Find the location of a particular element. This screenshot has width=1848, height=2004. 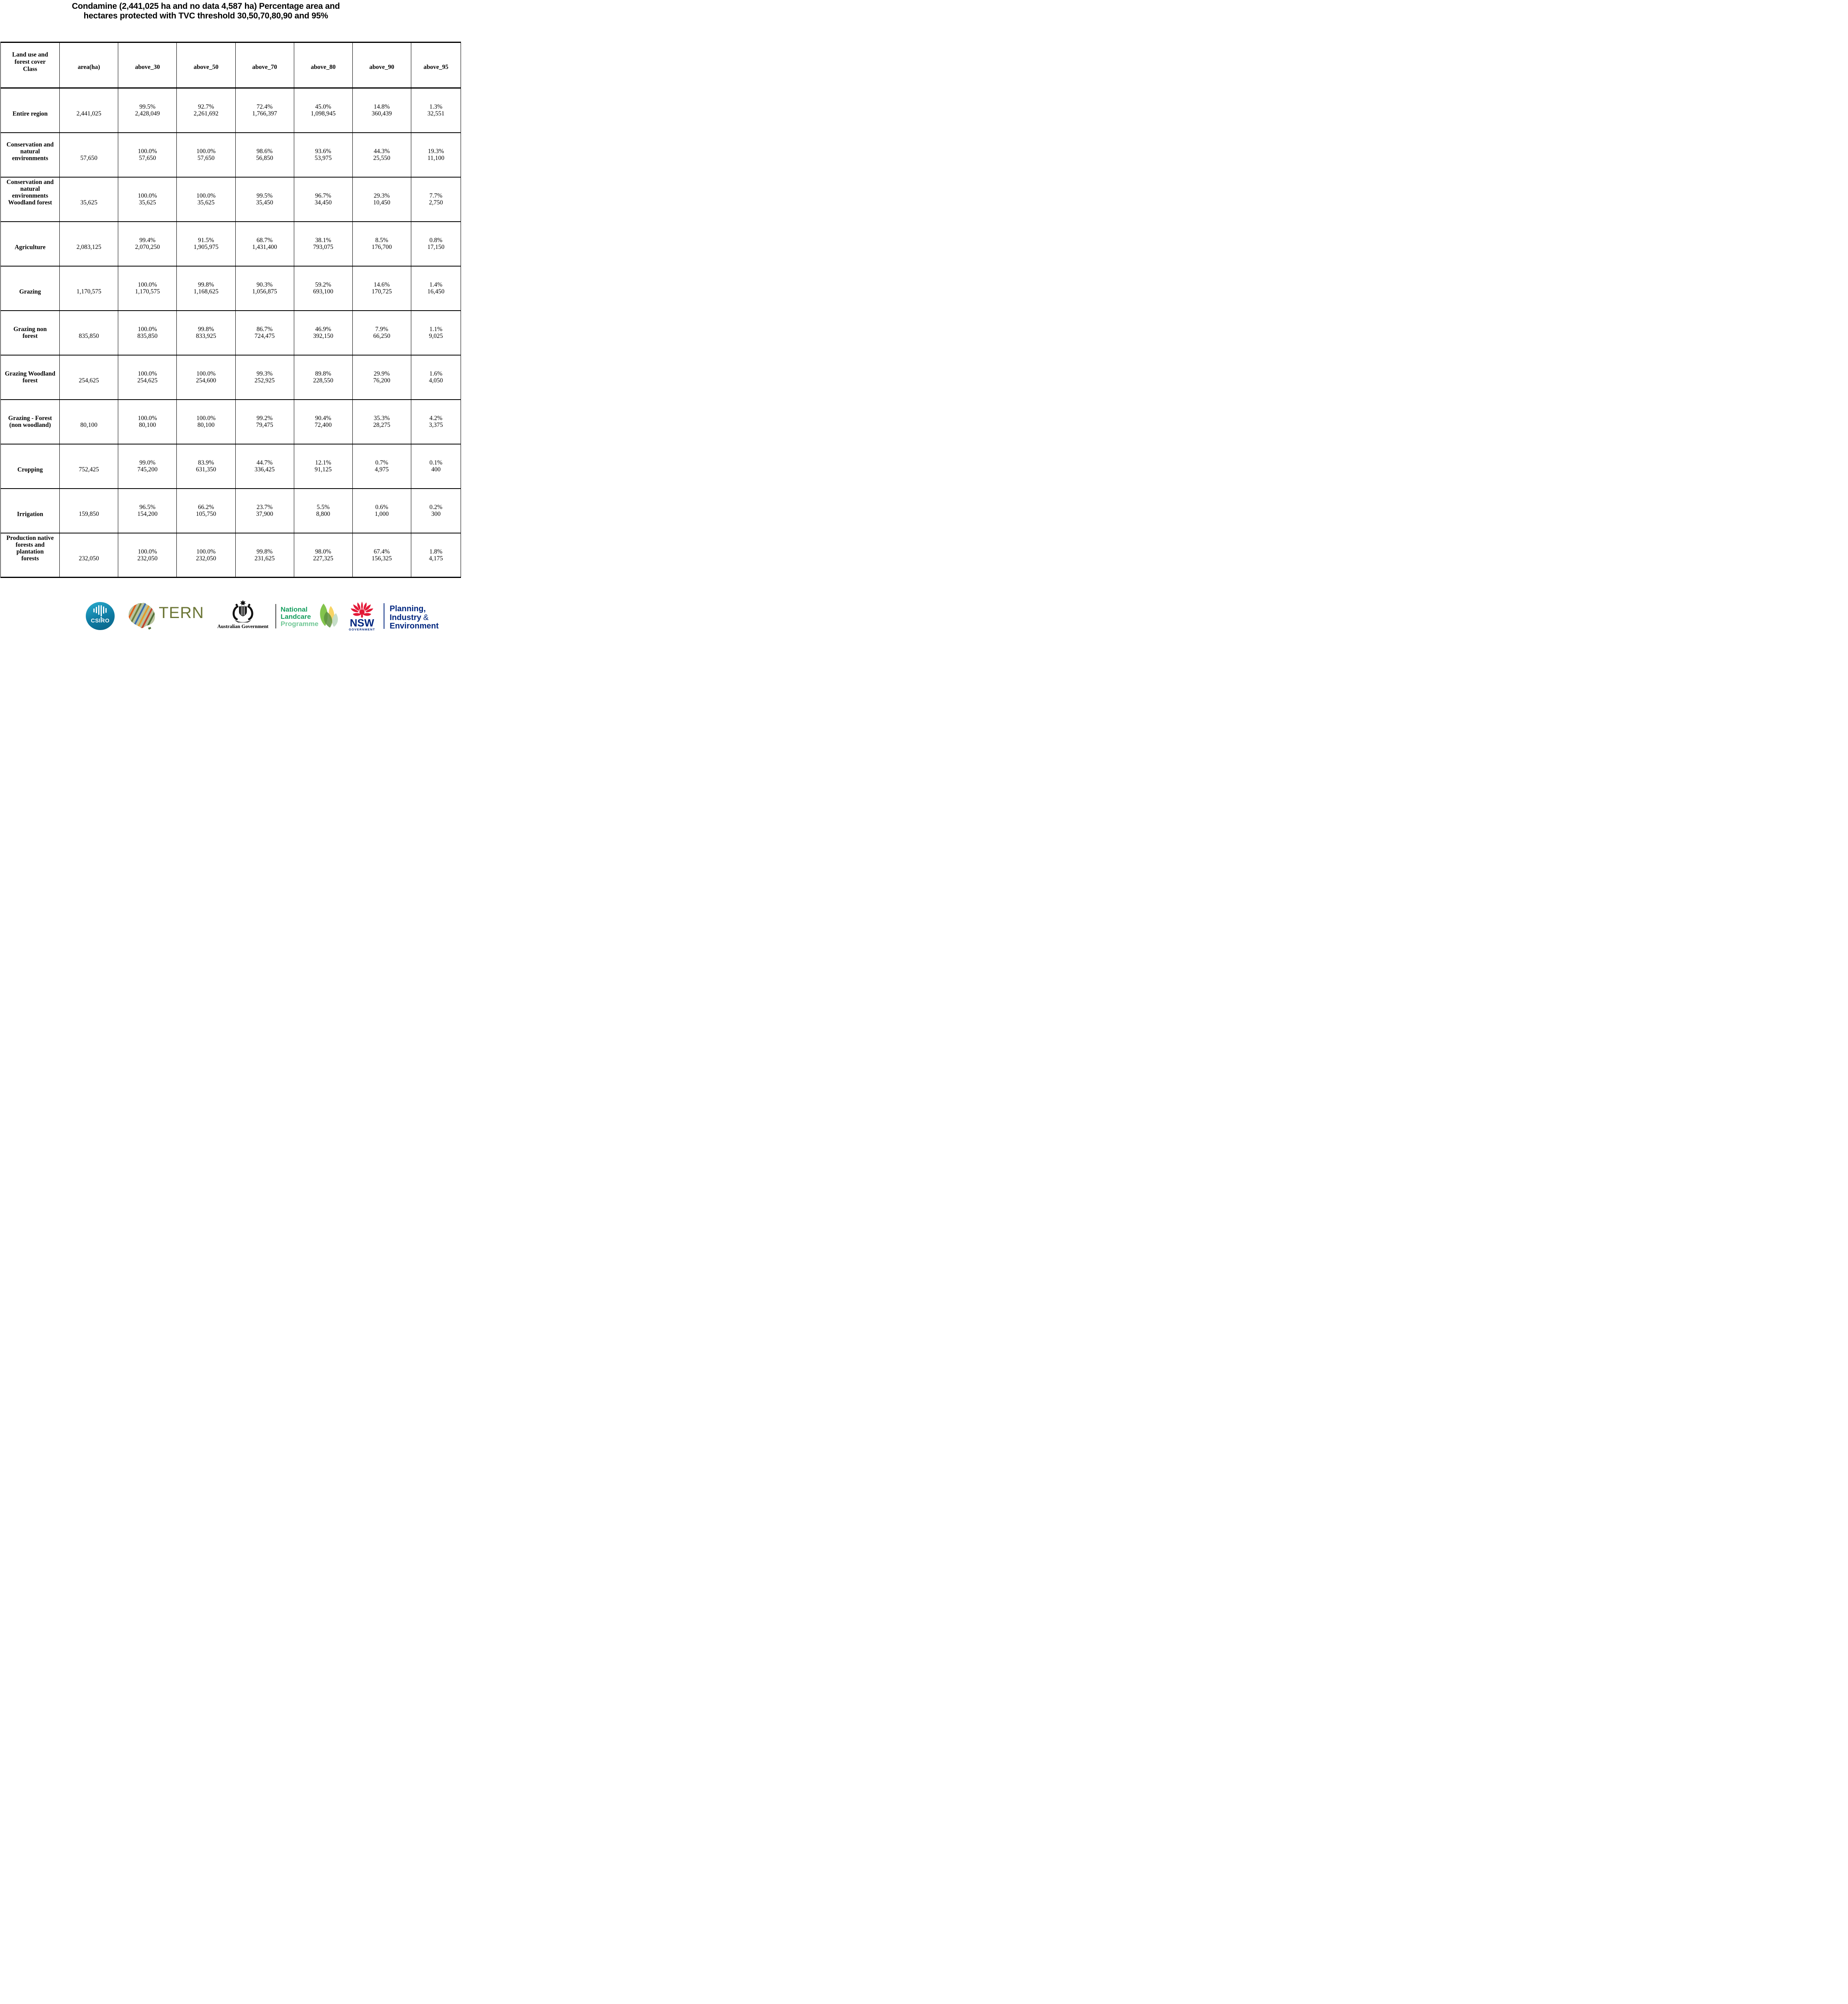

nsw-government-text: GOVERNMENT is located at coordinates (362, 629).